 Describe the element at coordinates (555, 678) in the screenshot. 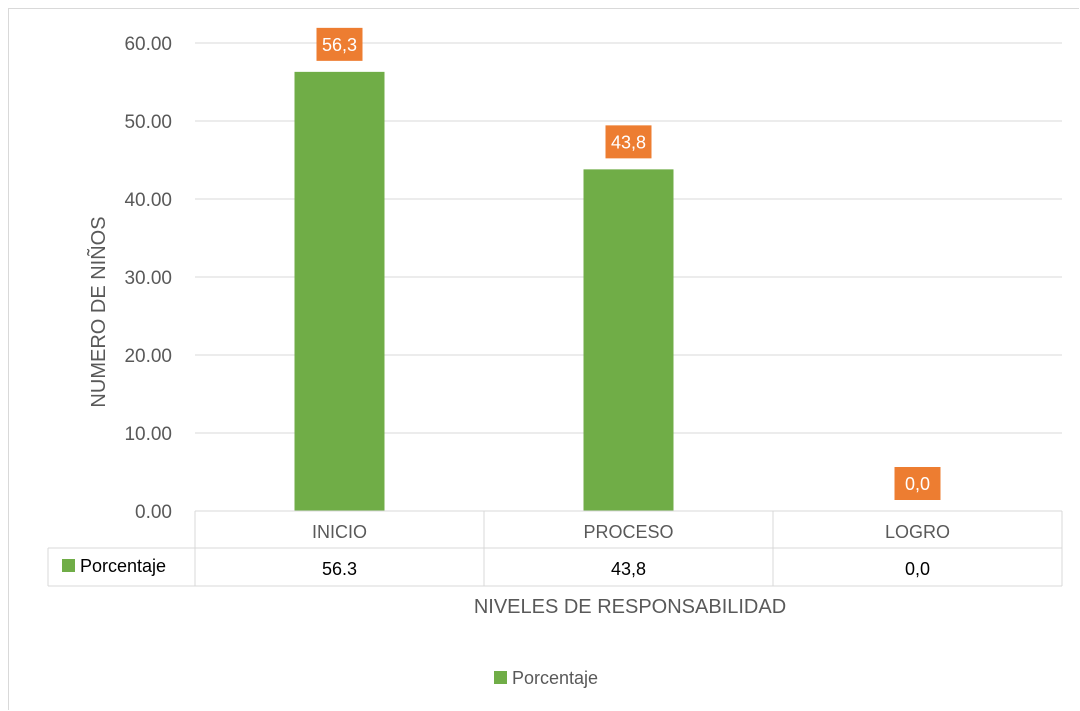

I see `legend-label: Porcentaje` at that location.